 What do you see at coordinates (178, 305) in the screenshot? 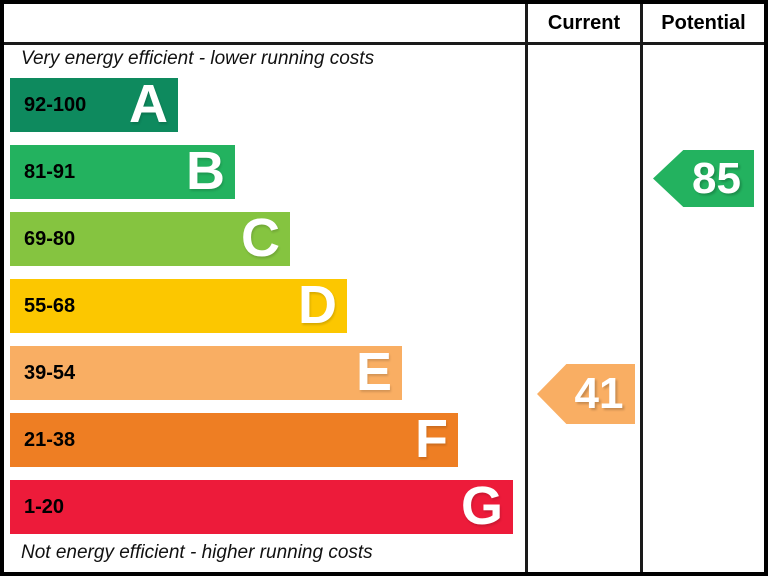
I see `band-d-bar: 55-68 D` at bounding box center [178, 305].